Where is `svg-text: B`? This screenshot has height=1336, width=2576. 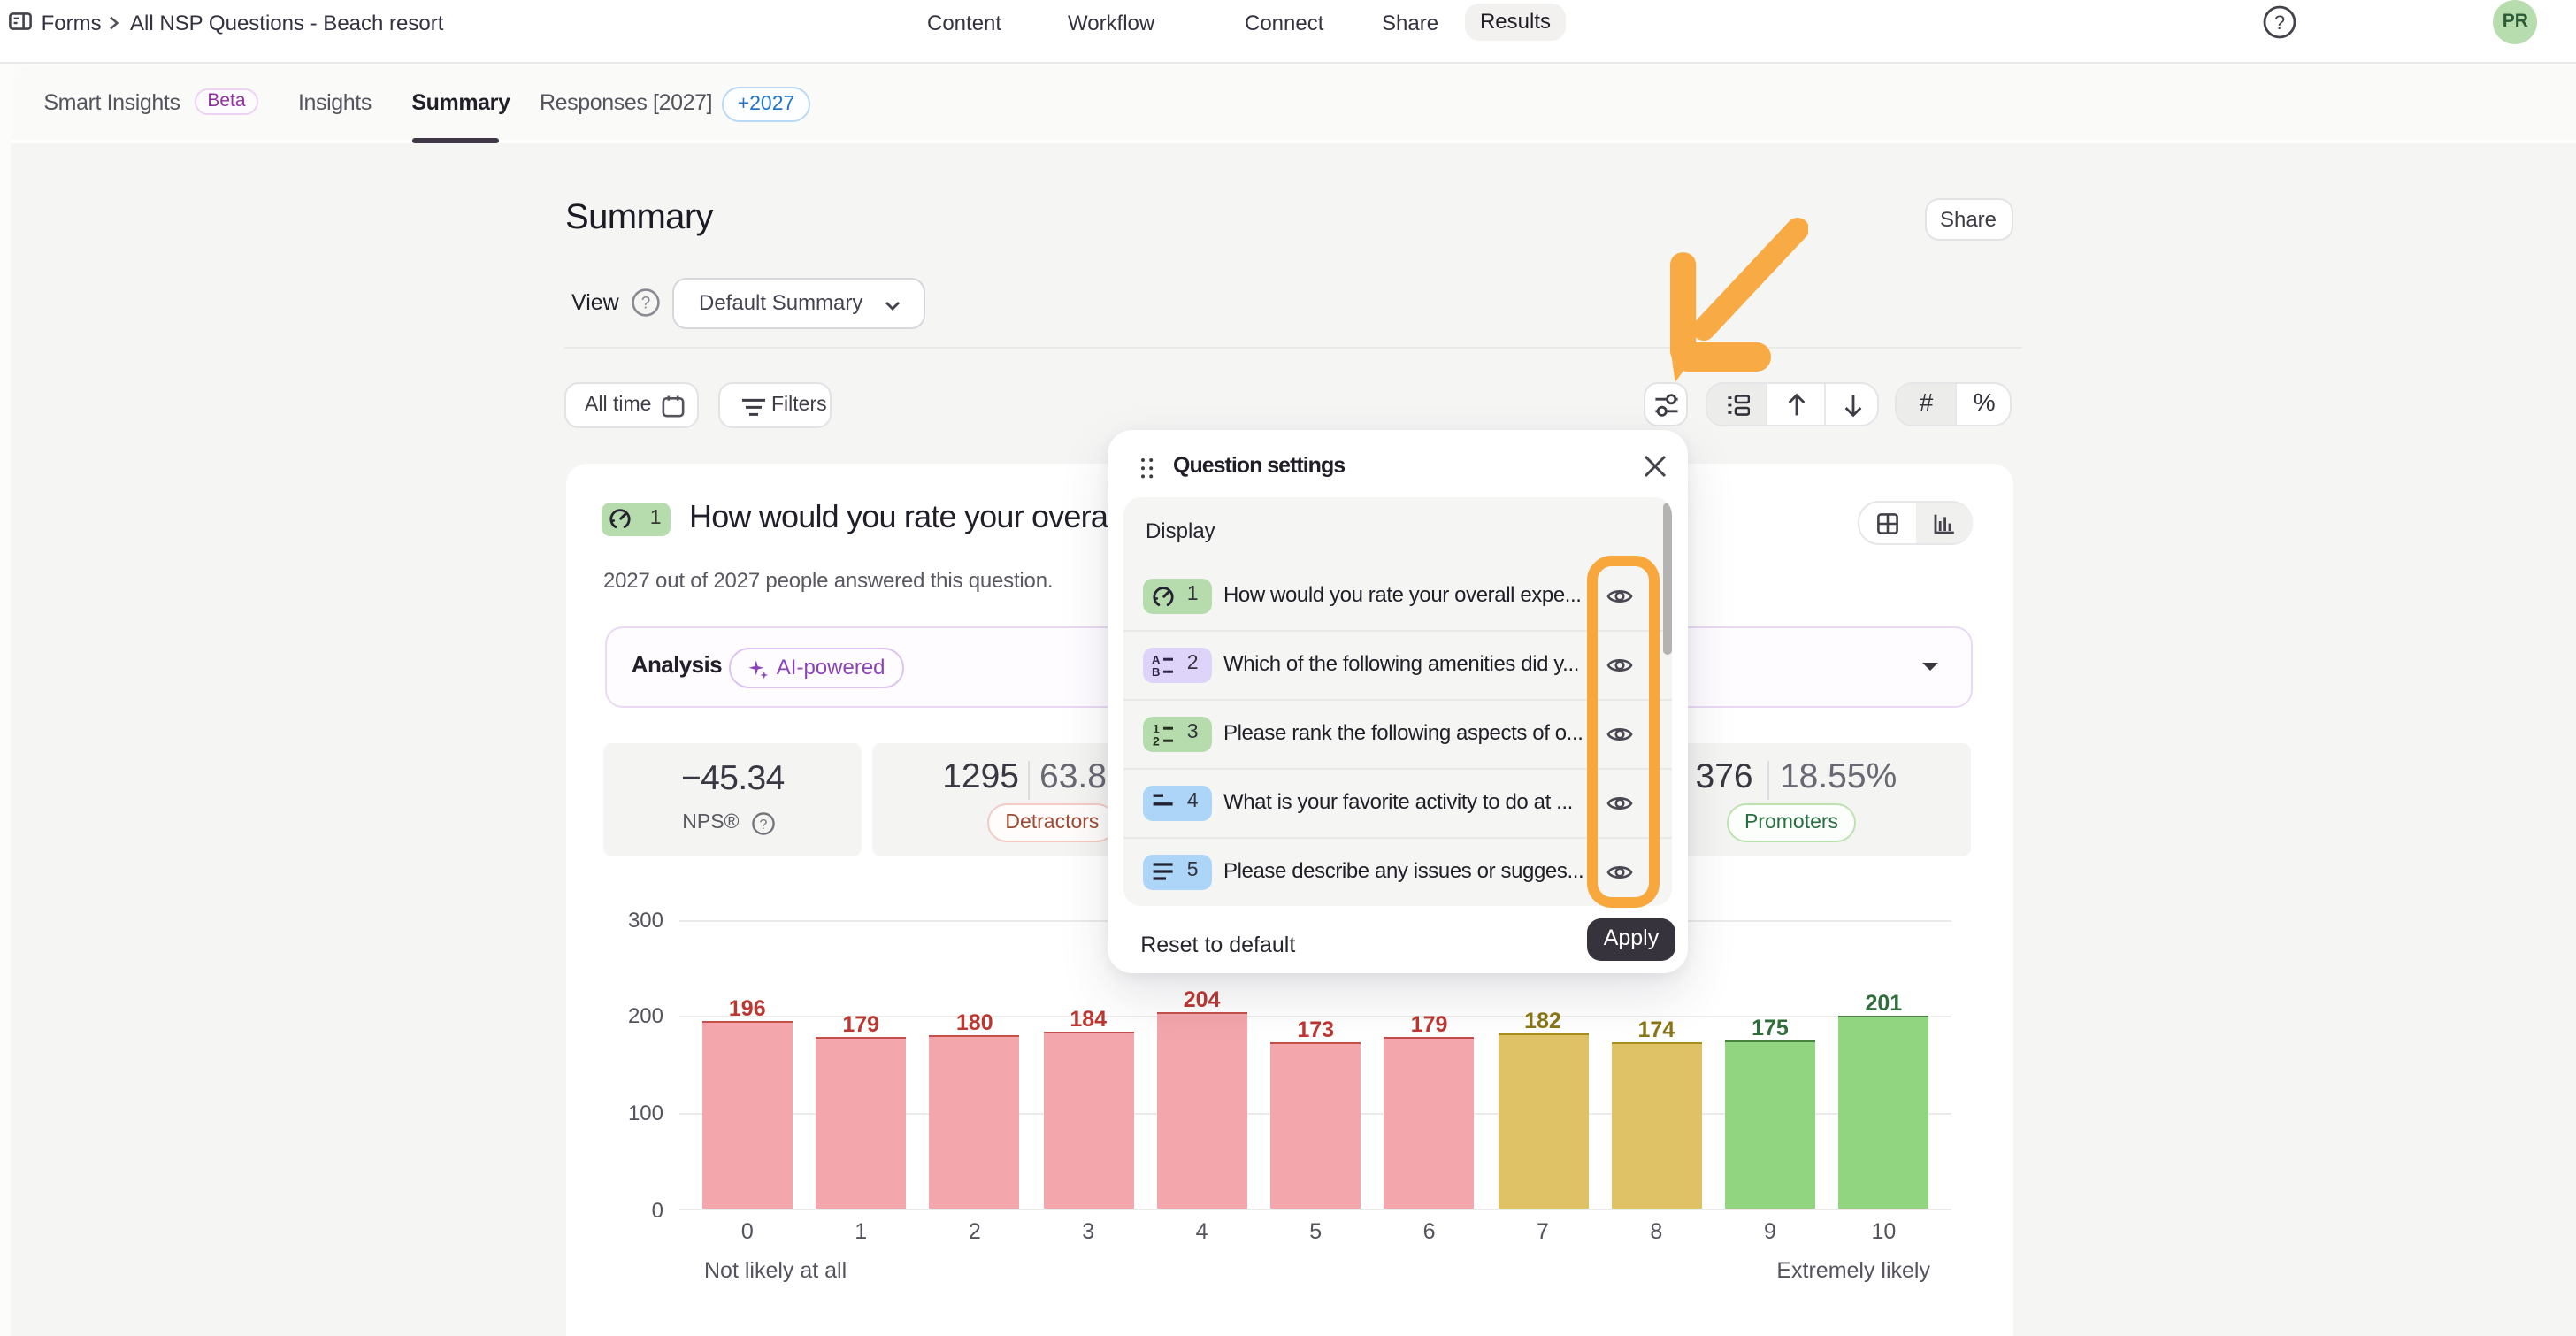 svg-text: B is located at coordinates (1156, 671).